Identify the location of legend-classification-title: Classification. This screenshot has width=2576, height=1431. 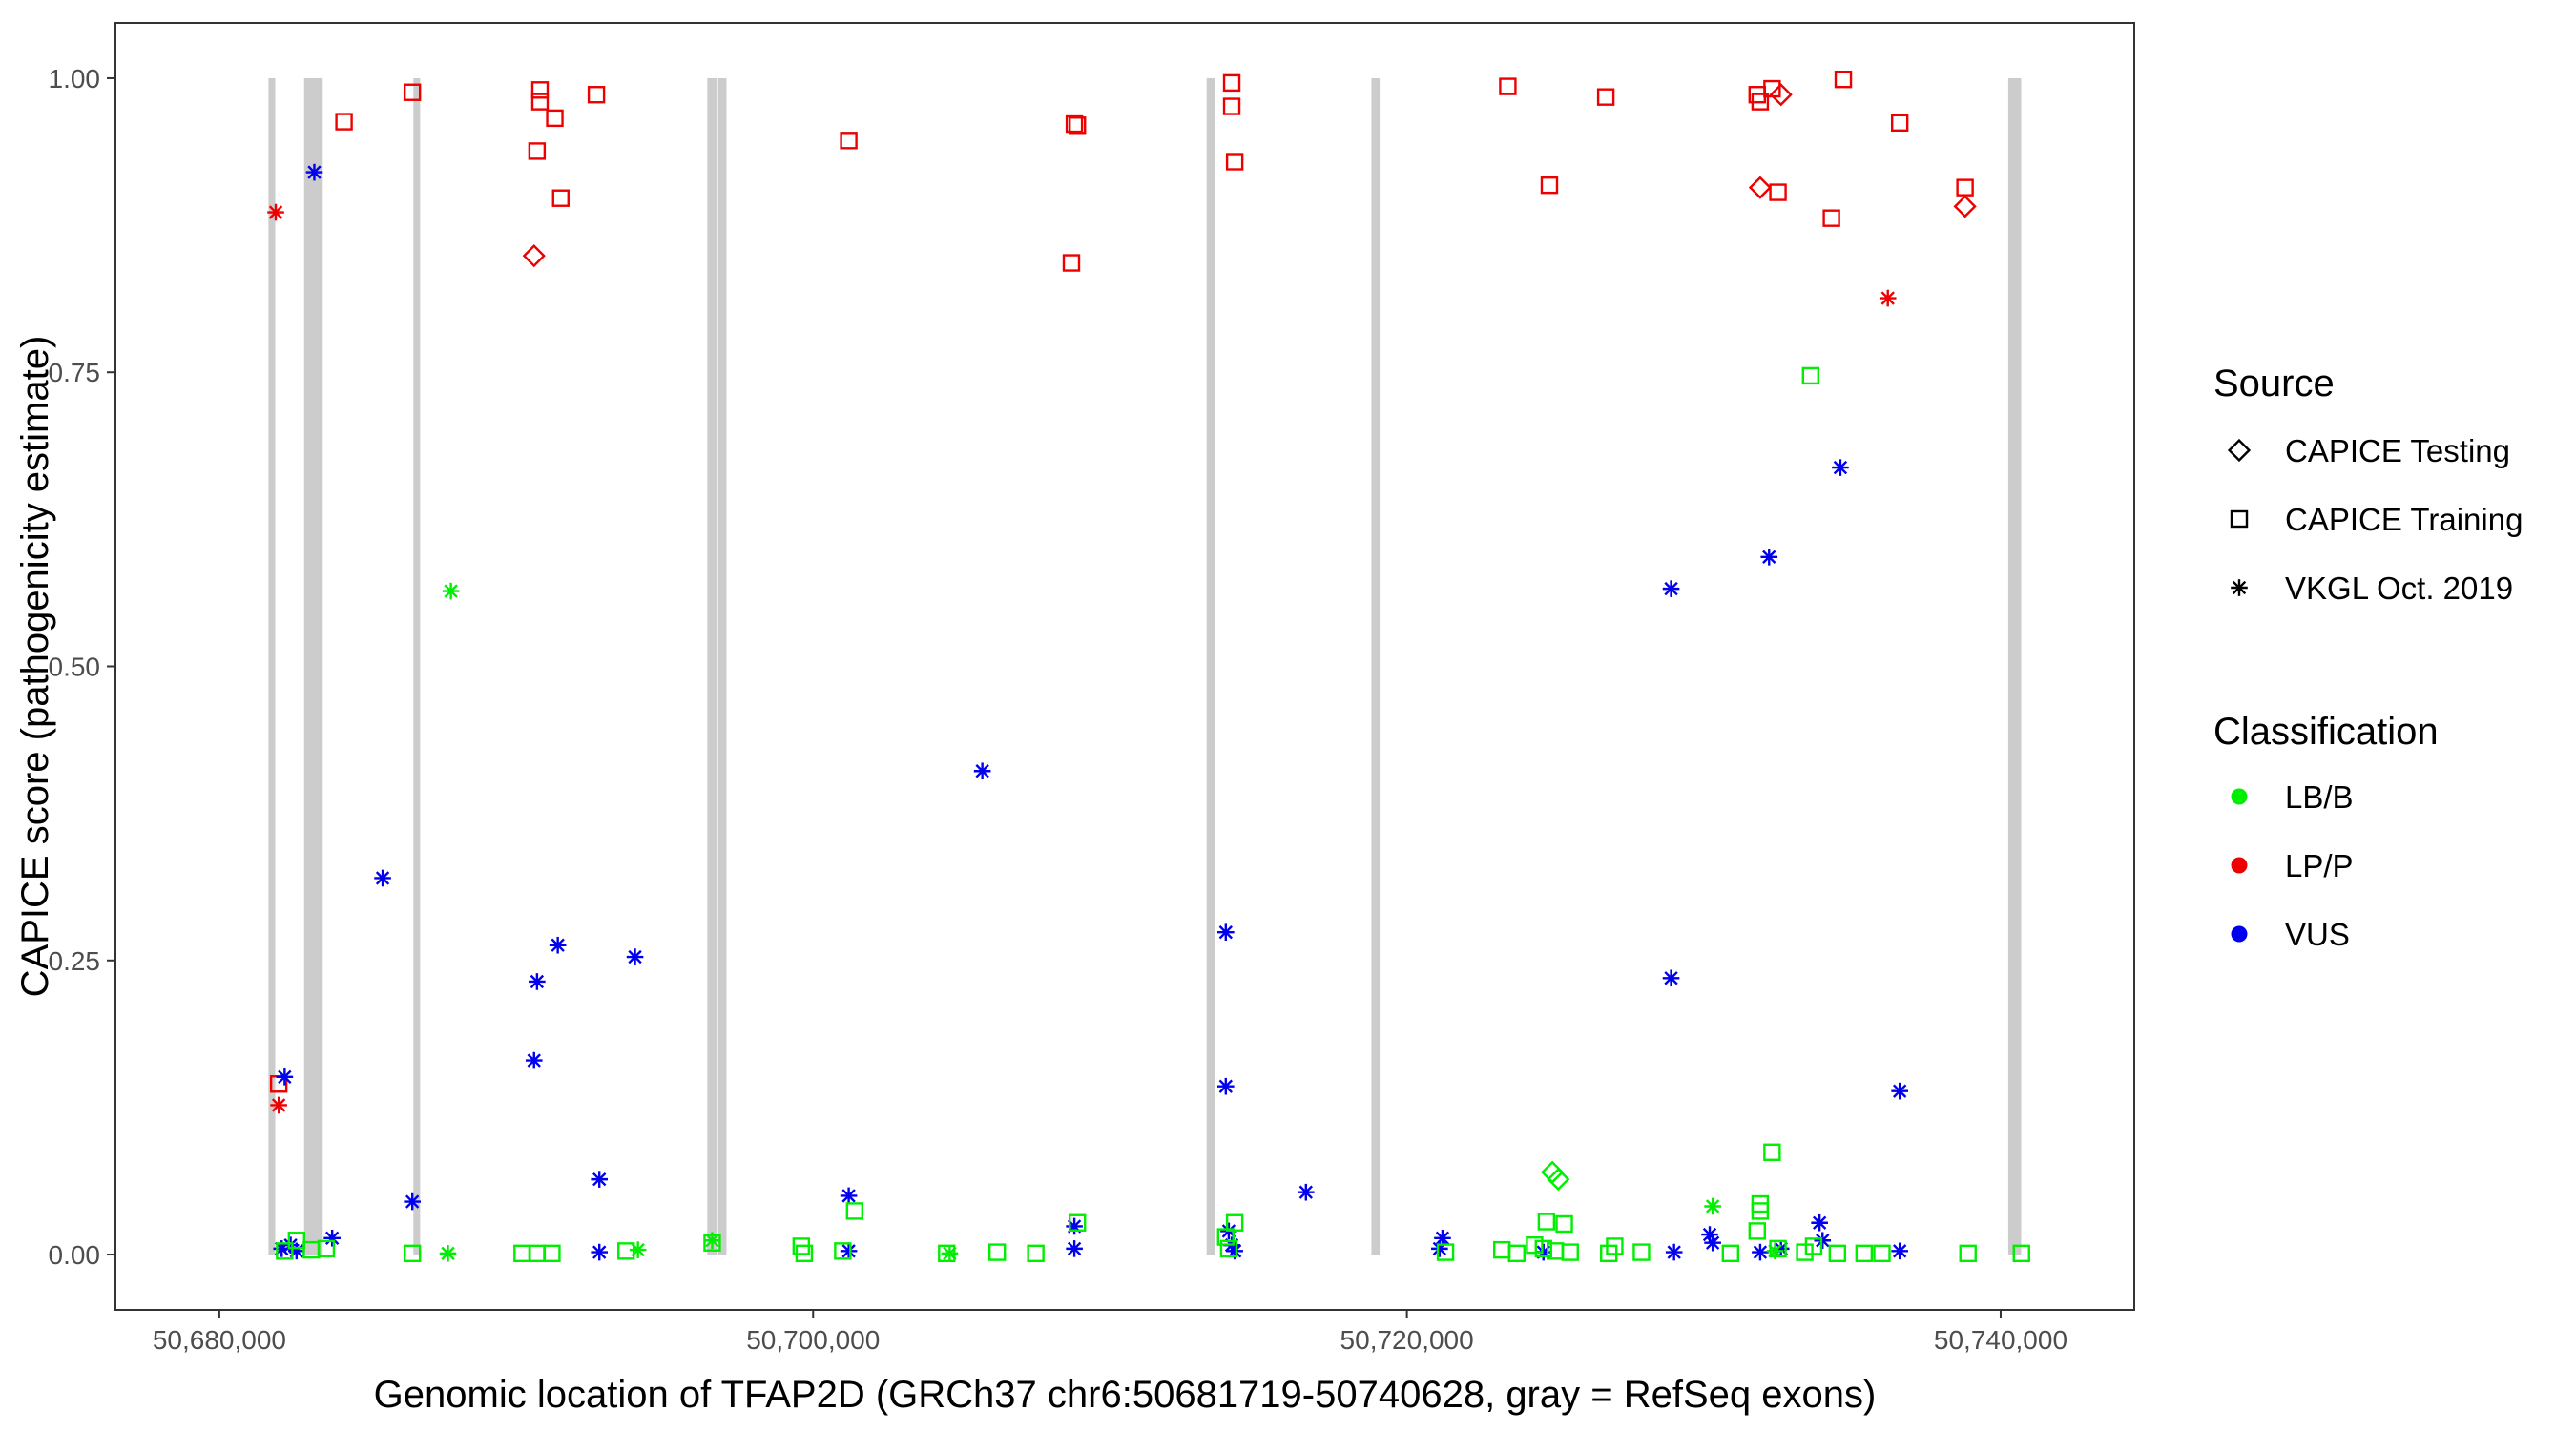
(2326, 732).